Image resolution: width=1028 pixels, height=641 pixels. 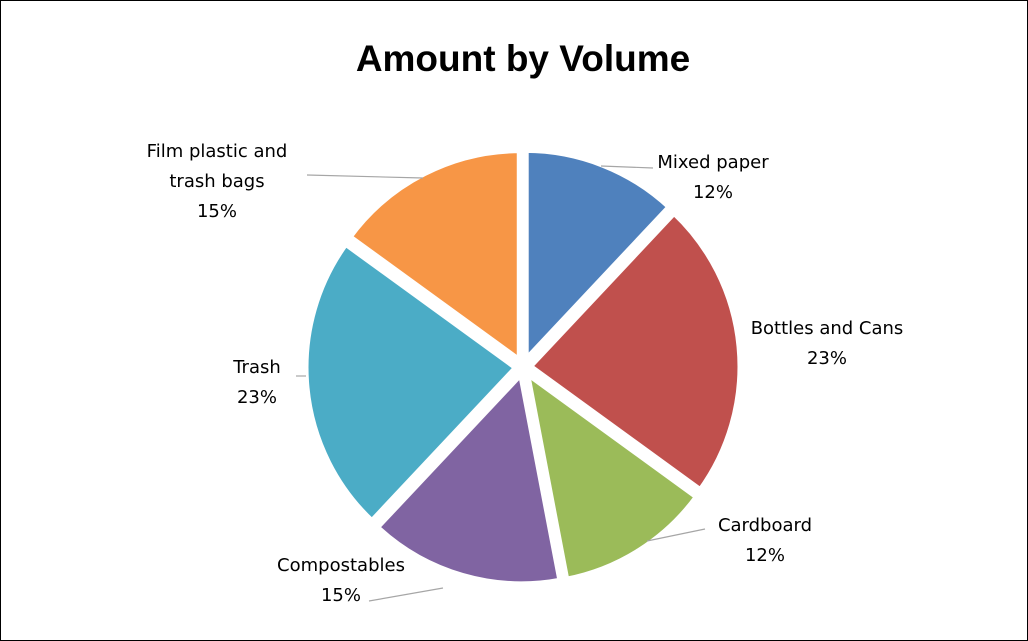 What do you see at coordinates (468, 479) in the screenshot?
I see `pie-slice-compostables` at bounding box center [468, 479].